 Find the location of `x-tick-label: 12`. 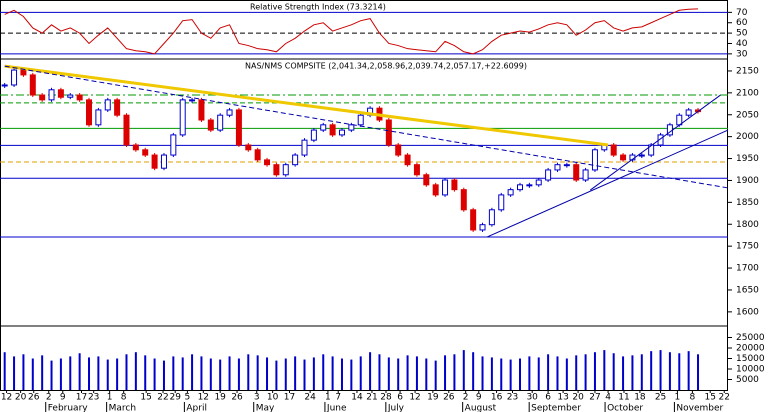

x-tick-label: 12 is located at coordinates (203, 398).